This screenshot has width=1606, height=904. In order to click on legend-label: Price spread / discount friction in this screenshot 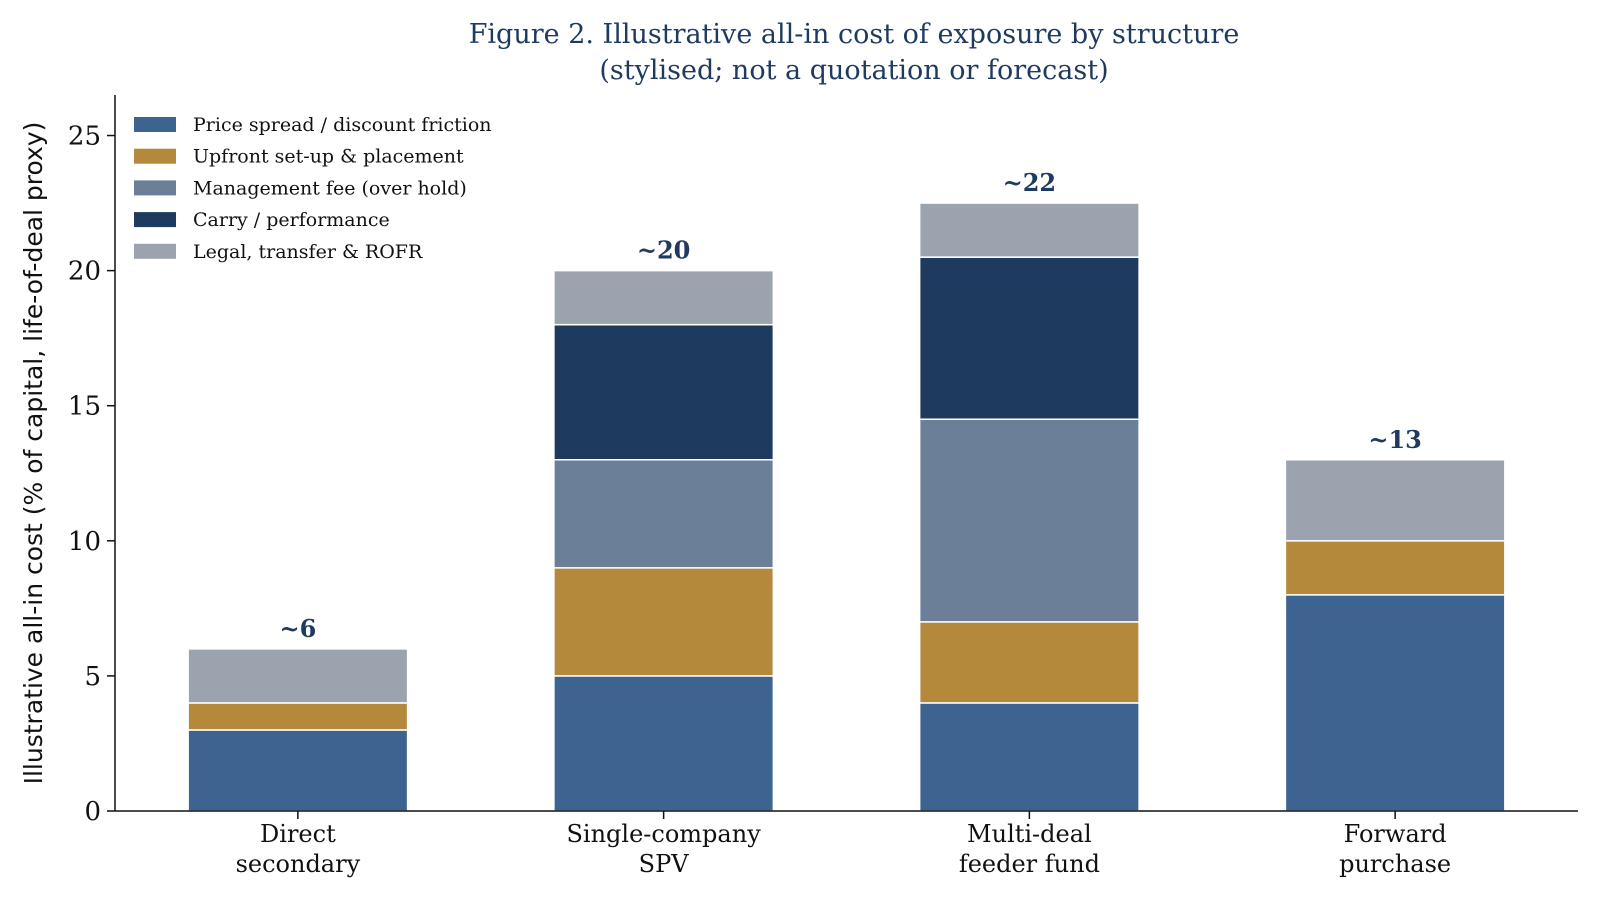, I will do `click(342, 125)`.